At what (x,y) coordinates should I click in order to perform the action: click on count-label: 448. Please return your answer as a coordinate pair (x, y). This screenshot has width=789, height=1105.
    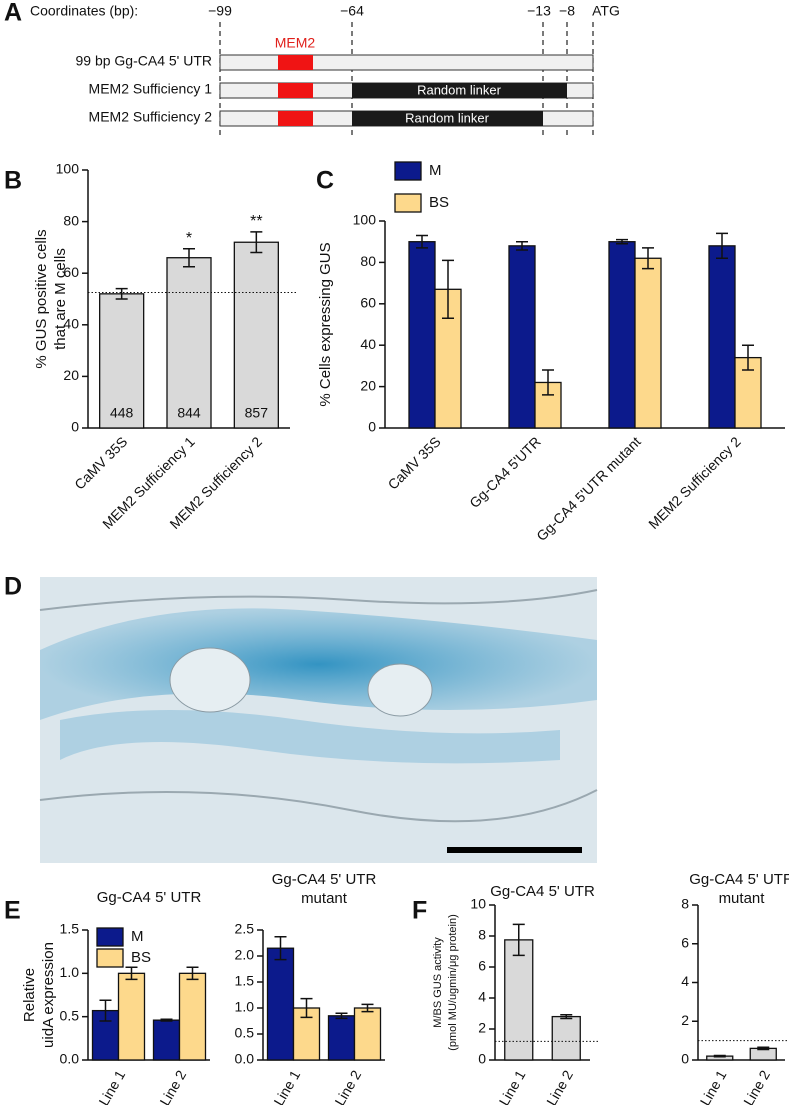
    Looking at the image, I should click on (122, 413).